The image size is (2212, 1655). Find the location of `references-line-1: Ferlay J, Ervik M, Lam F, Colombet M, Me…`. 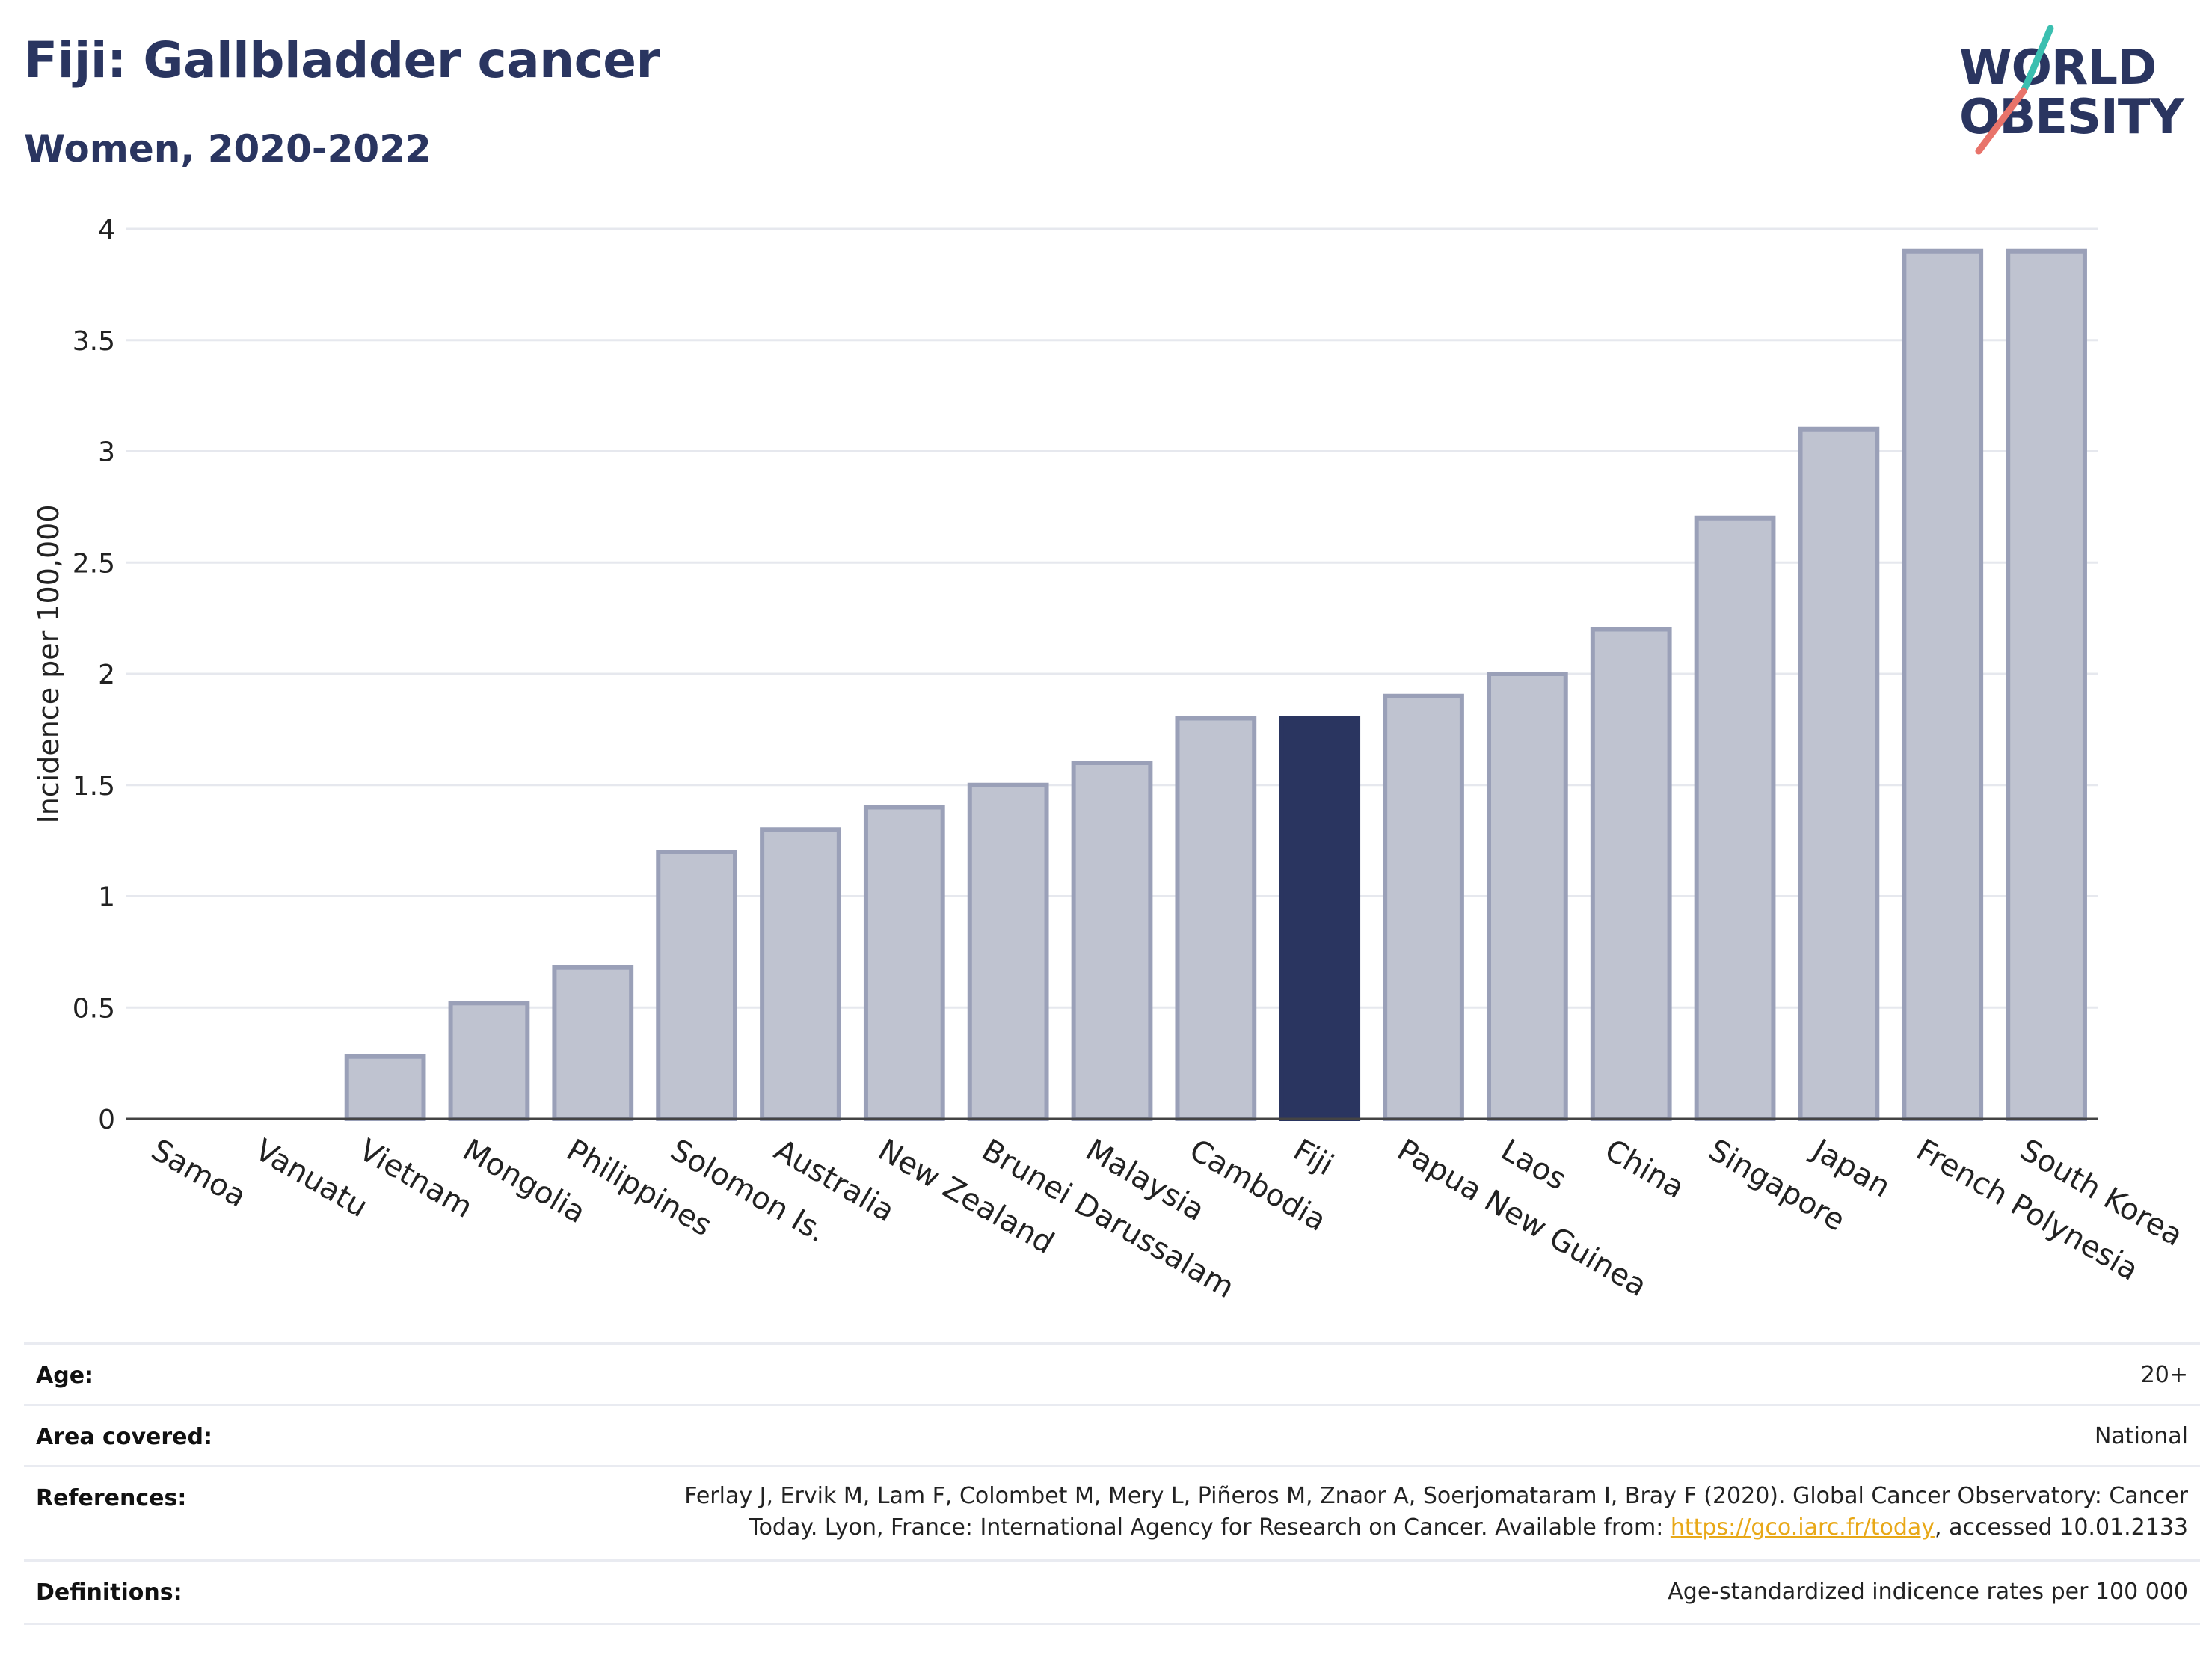

references-line-1: Ferlay J, Ervik M, Lam F, Colombet M, Me… is located at coordinates (1436, 1496).